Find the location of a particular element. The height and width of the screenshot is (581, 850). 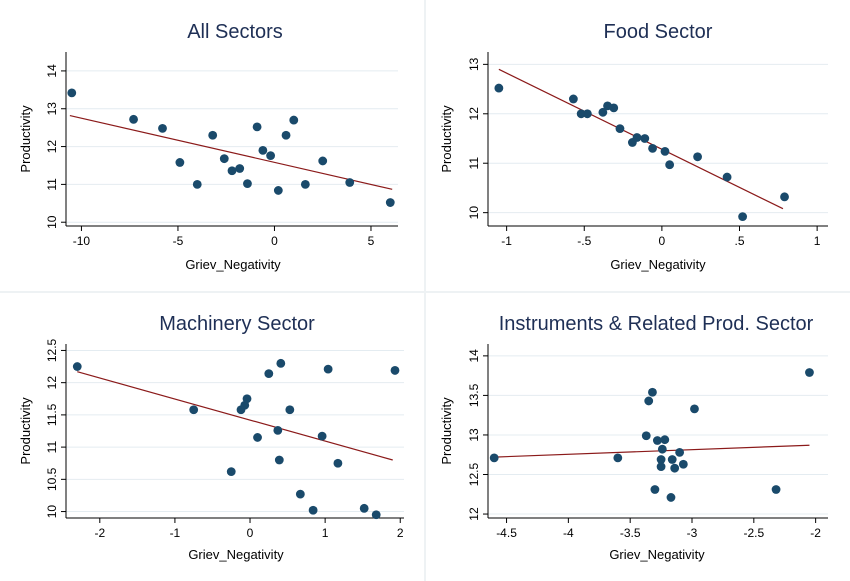

x-tick-label: -4.5 is located at coordinates (506, 533).